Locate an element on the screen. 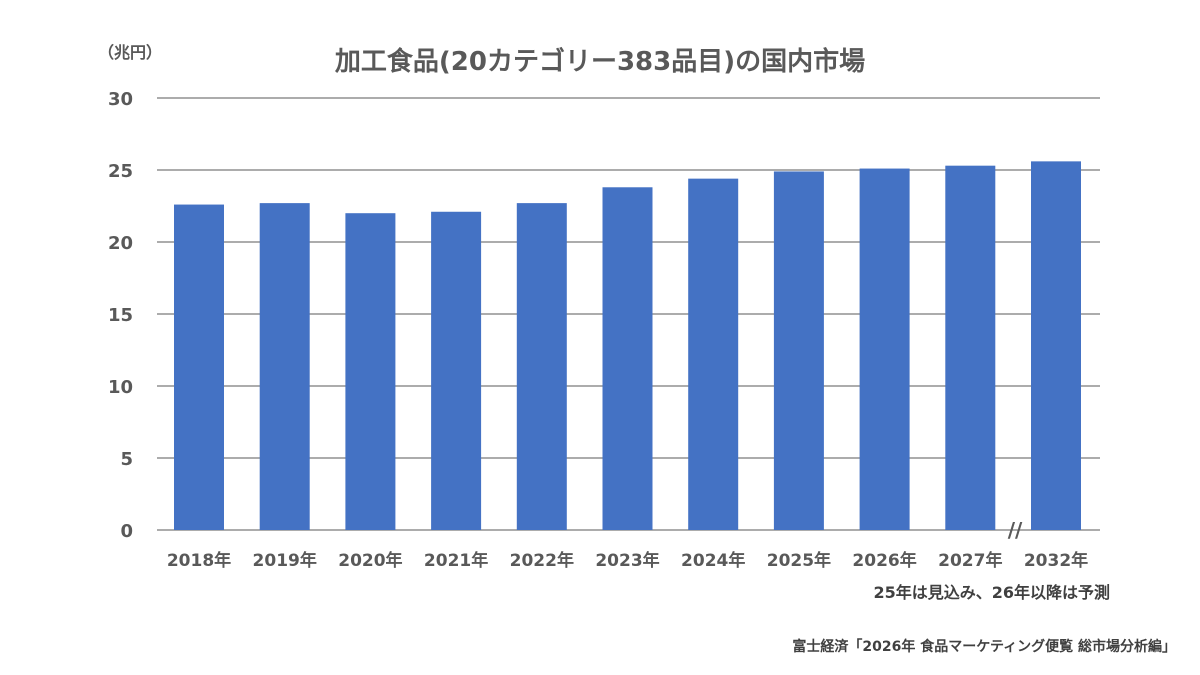  y-tick-label: 0 is located at coordinates (126, 531).